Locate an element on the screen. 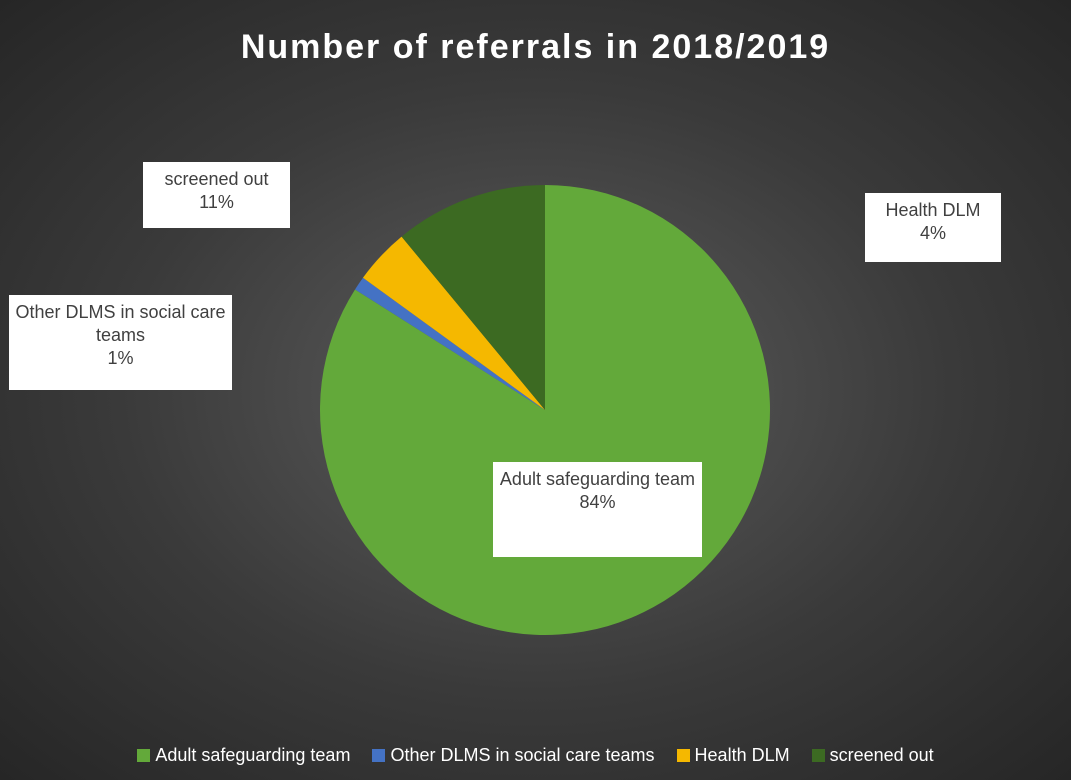 The width and height of the screenshot is (1071, 780). legend-item: screened out is located at coordinates (872, 755).